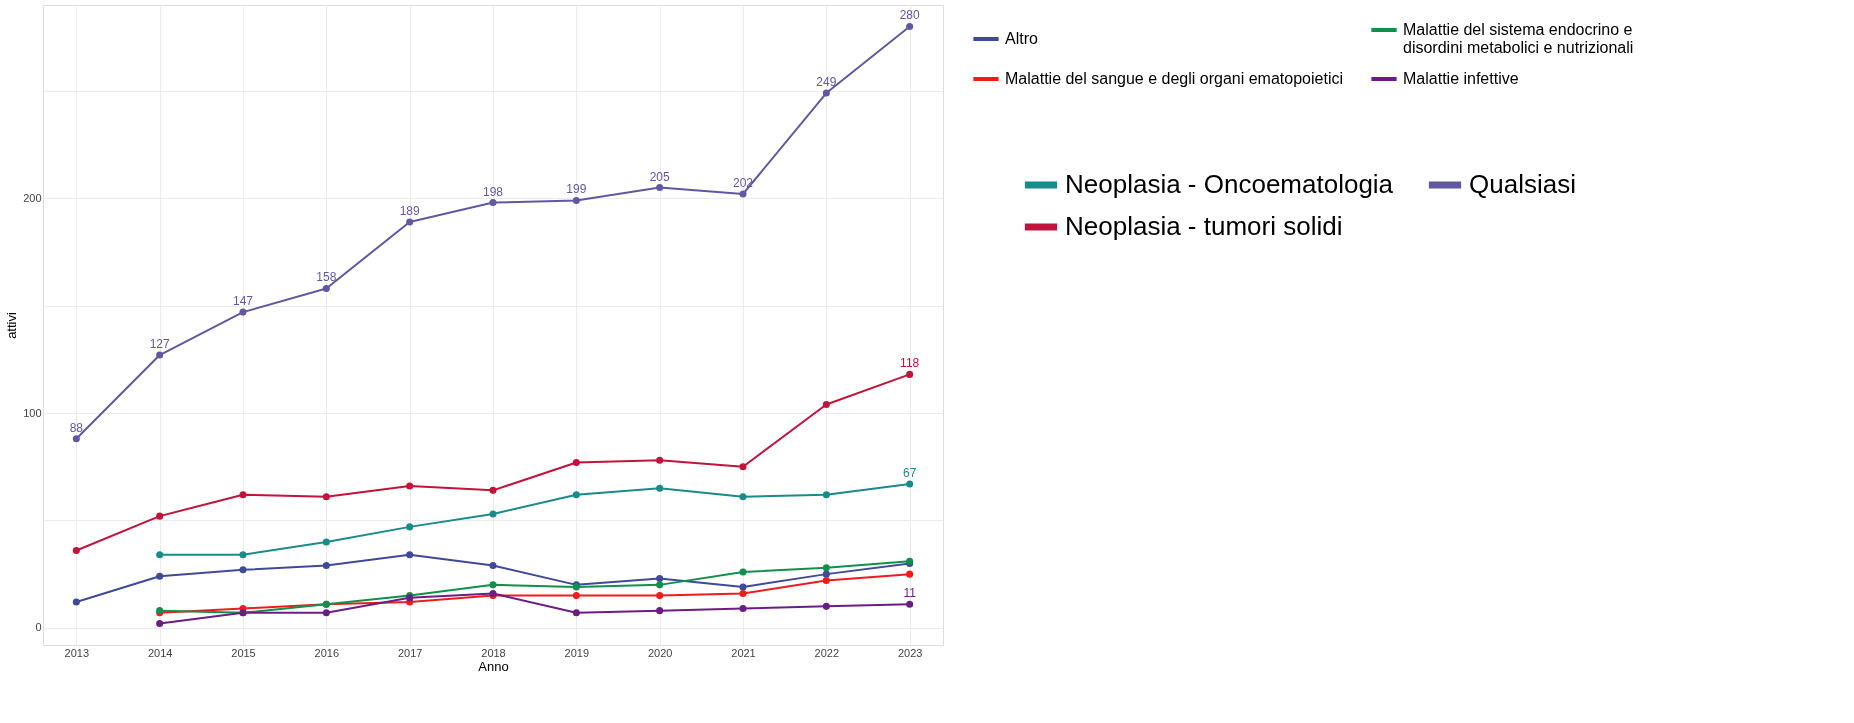 The width and height of the screenshot is (1854, 723). I want to click on x-tick-label: 2015, so click(243, 652).